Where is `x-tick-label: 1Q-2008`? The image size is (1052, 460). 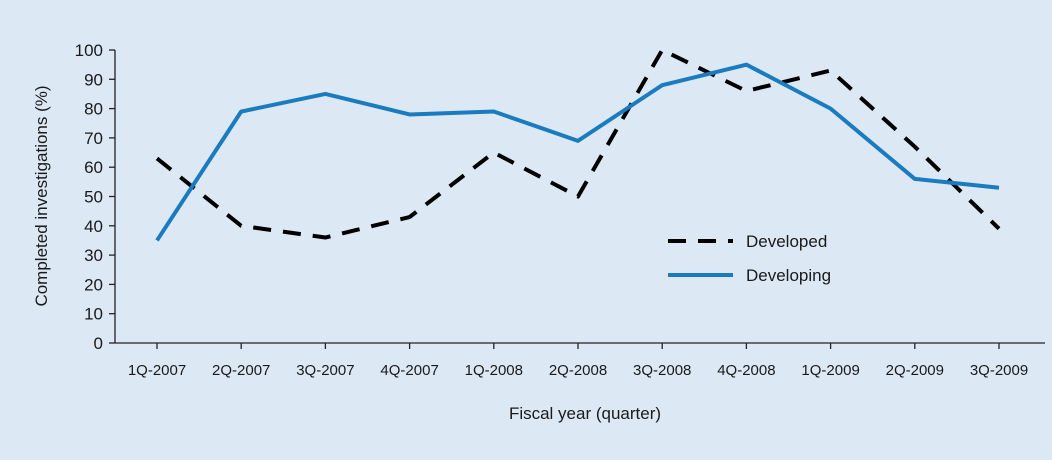 x-tick-label: 1Q-2008 is located at coordinates (494, 370).